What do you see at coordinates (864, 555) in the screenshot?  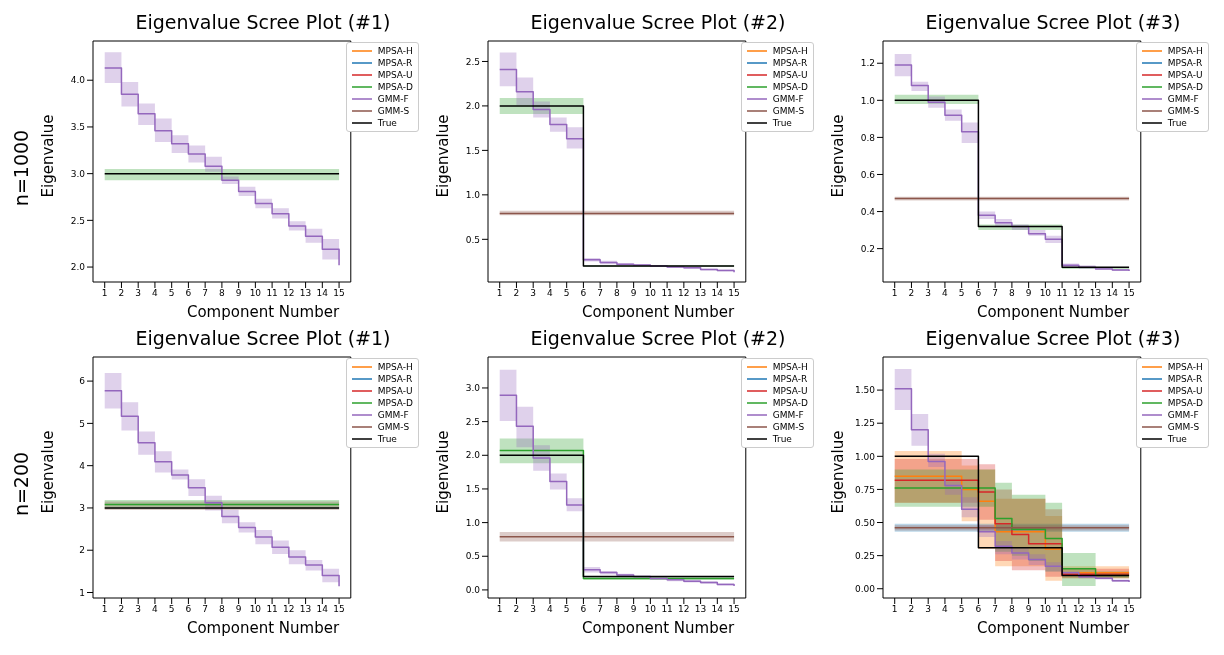 I see `y-tick-label: 0.25` at bounding box center [864, 555].